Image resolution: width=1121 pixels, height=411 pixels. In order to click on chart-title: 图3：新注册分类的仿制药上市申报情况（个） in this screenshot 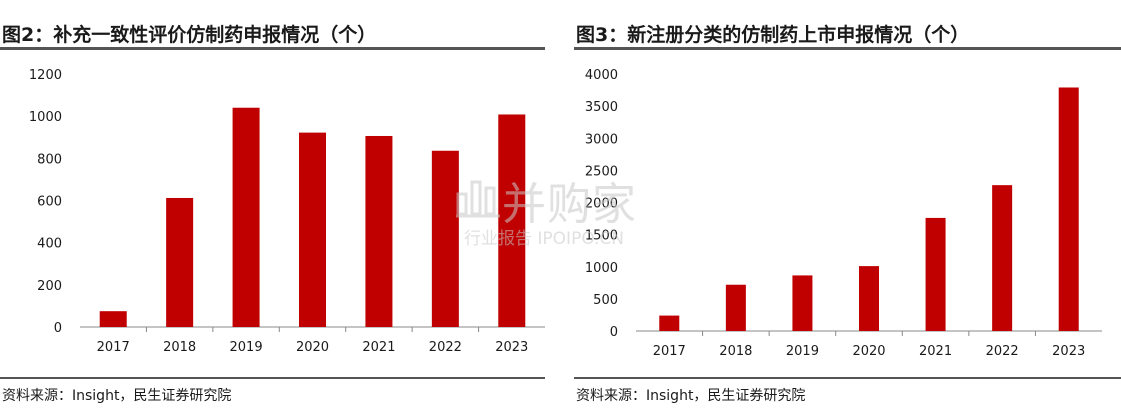, I will do `click(773, 35)`.